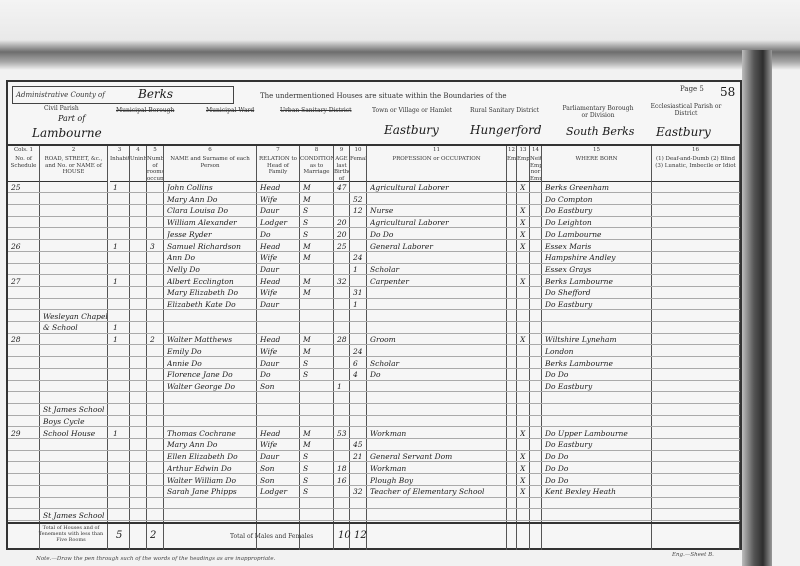 This screenshot has height=566, width=800. What do you see at coordinates (374, 293) in the screenshot?
I see `table-row: Mary Elizabeth Do Wife M 31 Do Shefford` at bounding box center [374, 293].